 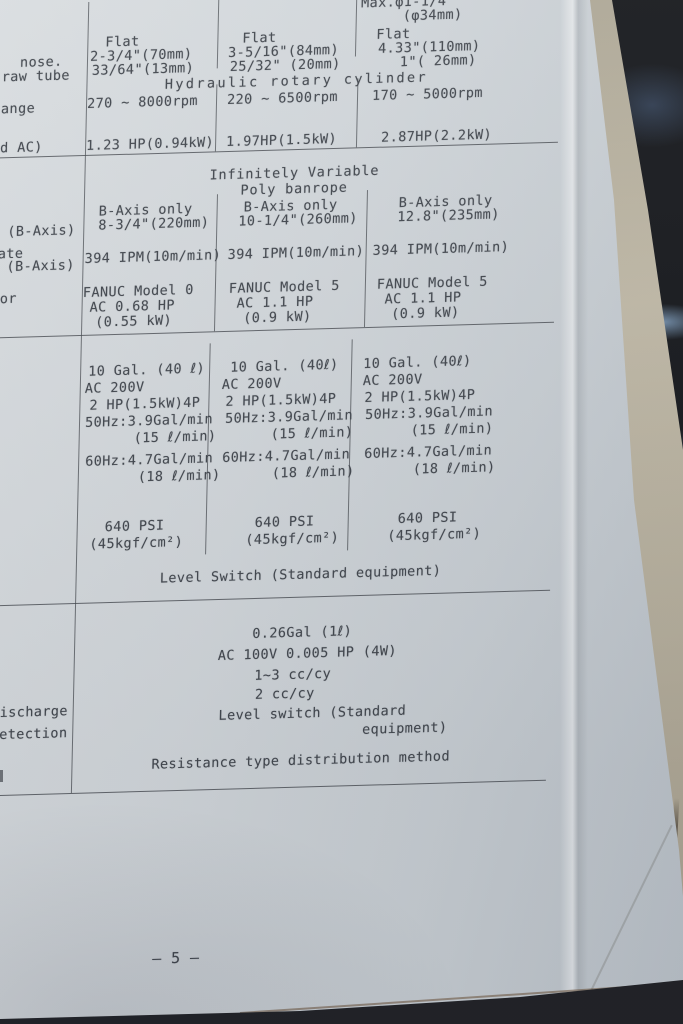 What do you see at coordinates (281, 400) in the screenshot?
I see `cell-coolant-c2-3: 2 HP(1.5kW)4P` at bounding box center [281, 400].